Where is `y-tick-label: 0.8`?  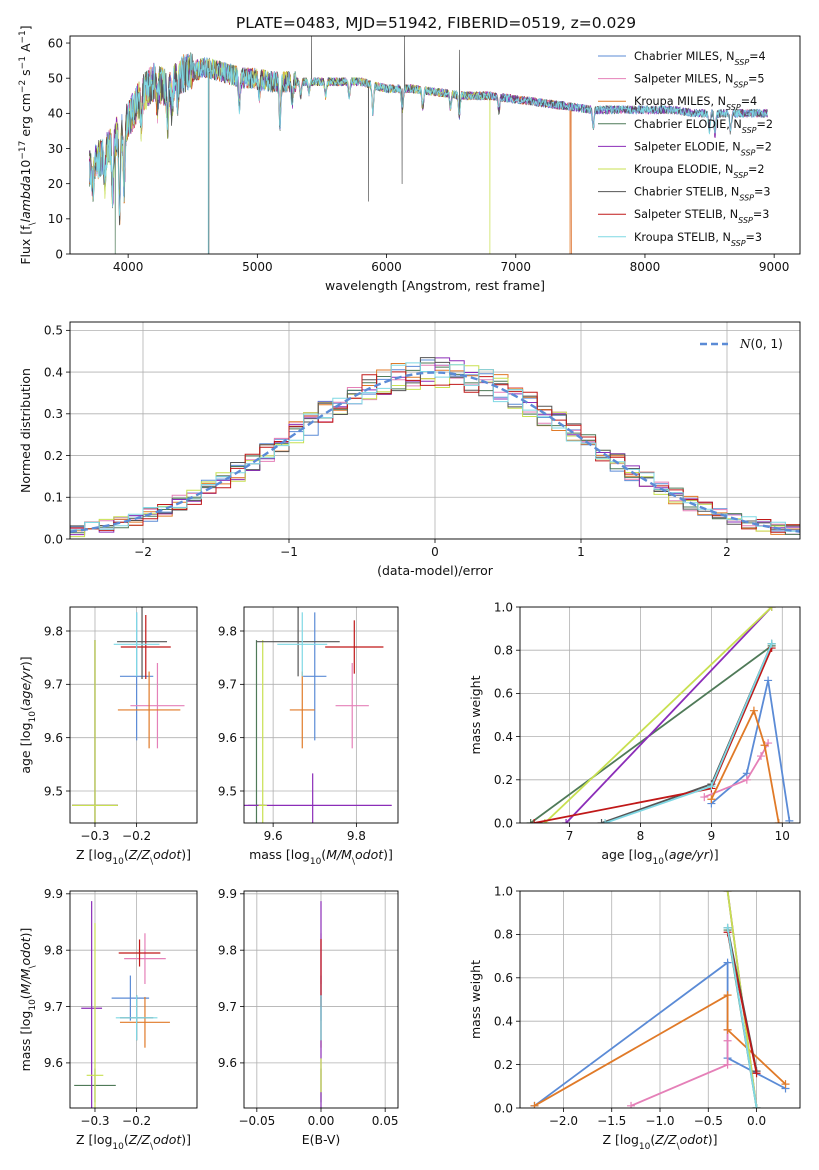
y-tick-label: 0.8 is located at coordinates (503, 935).